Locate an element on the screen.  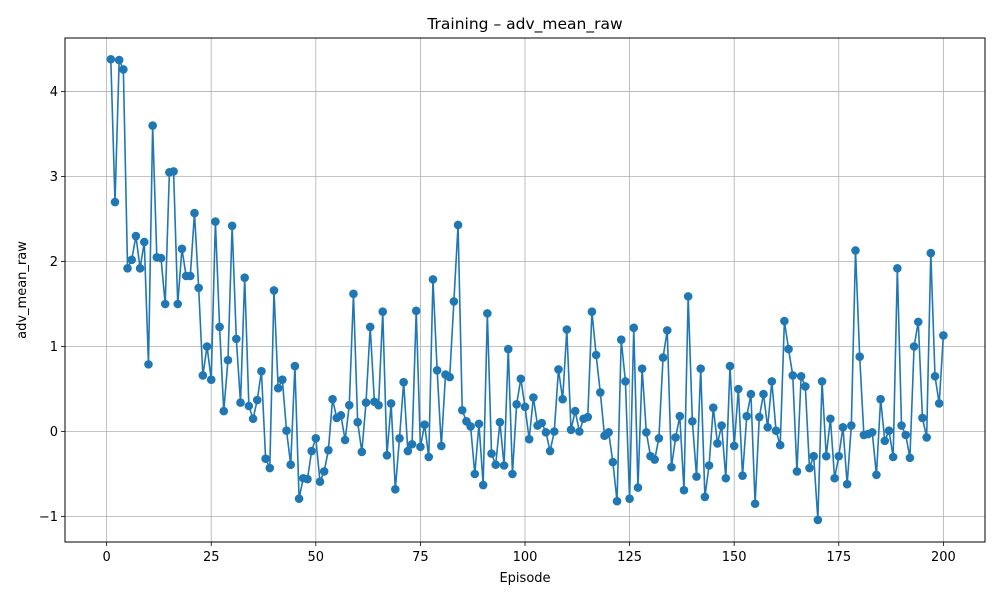
y-tick-label: 4 is located at coordinates (54, 92).